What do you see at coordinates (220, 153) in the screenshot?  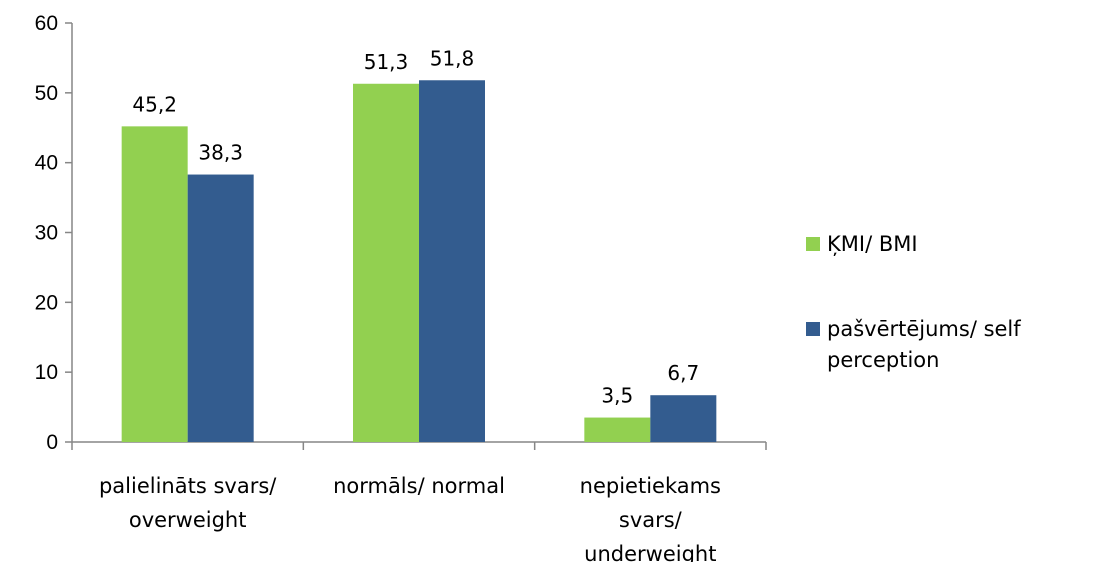 I see `data-label: 38,3` at bounding box center [220, 153].